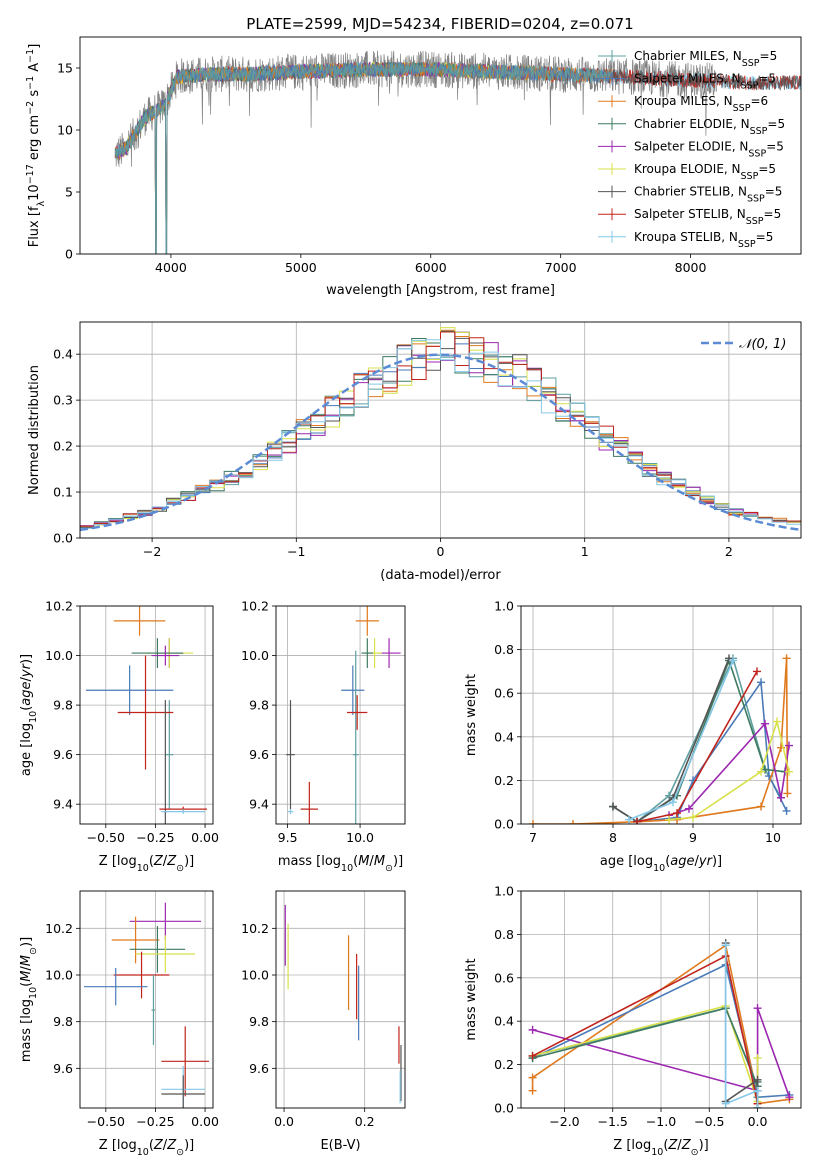  Describe the element at coordinates (171, 267) in the screenshot. I see `x-tick-label: 4000` at that location.